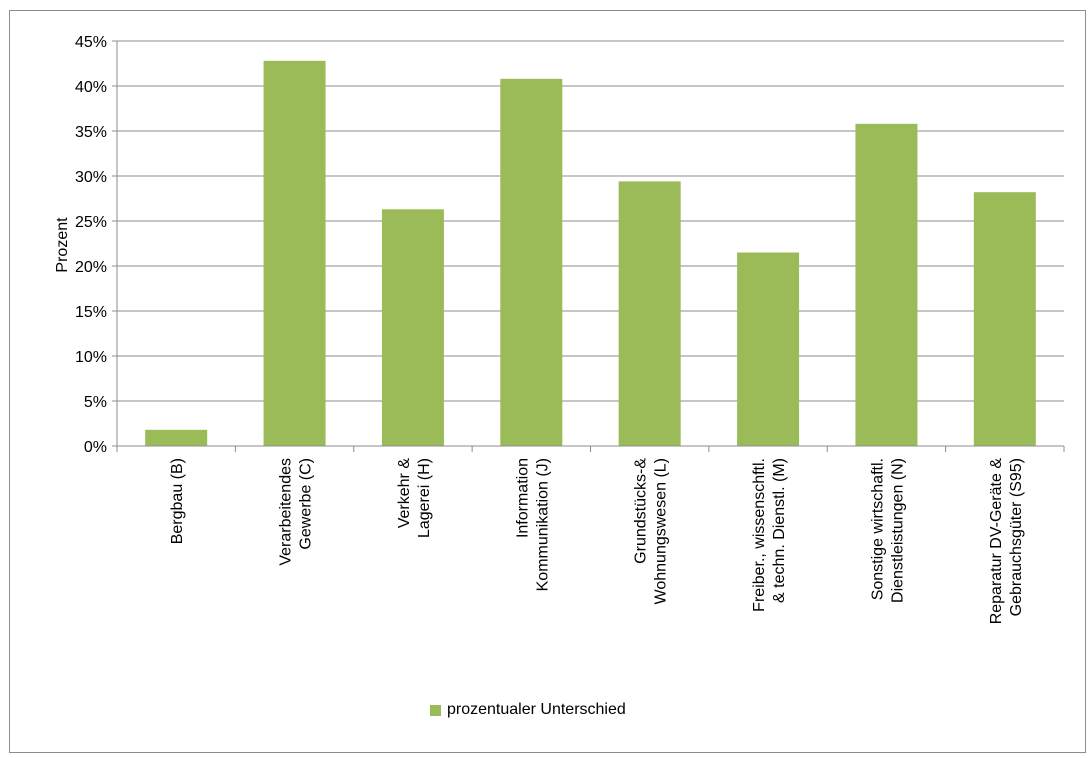  What do you see at coordinates (286, 512) in the screenshot?
I see `x-tick-label-line: Verarbeitendes` at bounding box center [286, 512].